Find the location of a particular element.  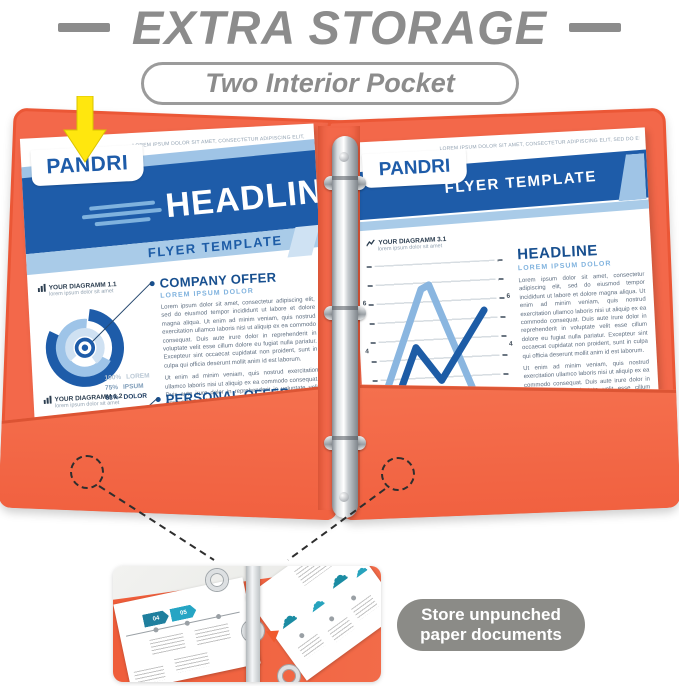

page-title: EXTRA STORAGE is located at coordinates (339, 27).